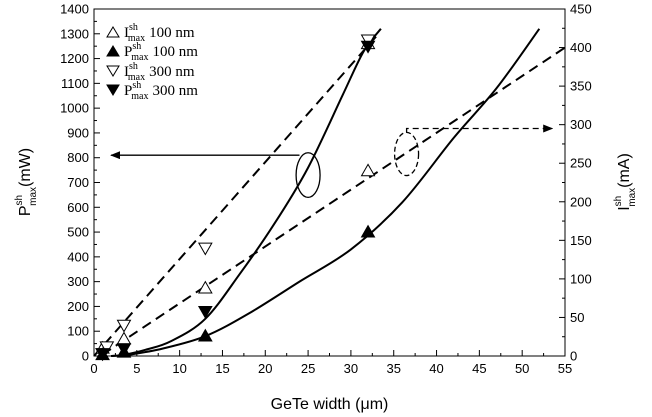 The width and height of the screenshot is (652, 417). I want to click on y-right-sub: max, so click(632, 197).